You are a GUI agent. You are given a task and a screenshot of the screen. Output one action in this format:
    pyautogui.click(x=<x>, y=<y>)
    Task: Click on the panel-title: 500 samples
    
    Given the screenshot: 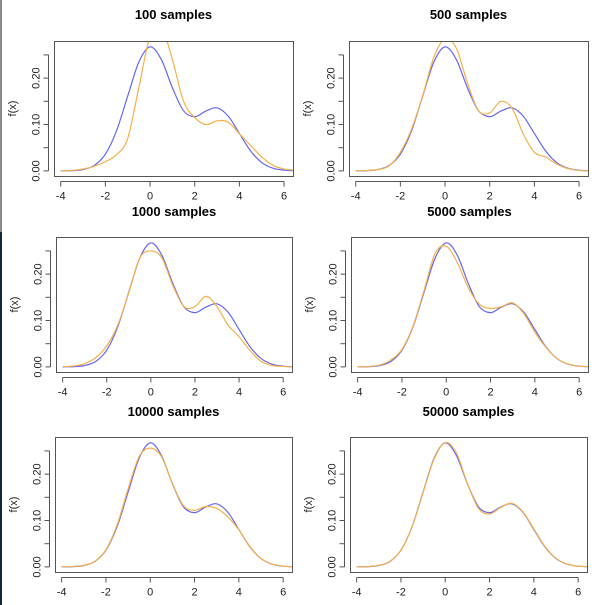 What is the action you would take?
    pyautogui.click(x=468, y=14)
    